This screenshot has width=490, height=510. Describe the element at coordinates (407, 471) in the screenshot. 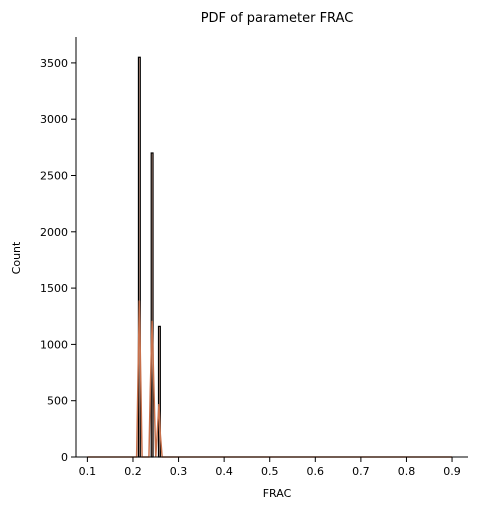

I see `x-tick-label: 0.8` at that location.